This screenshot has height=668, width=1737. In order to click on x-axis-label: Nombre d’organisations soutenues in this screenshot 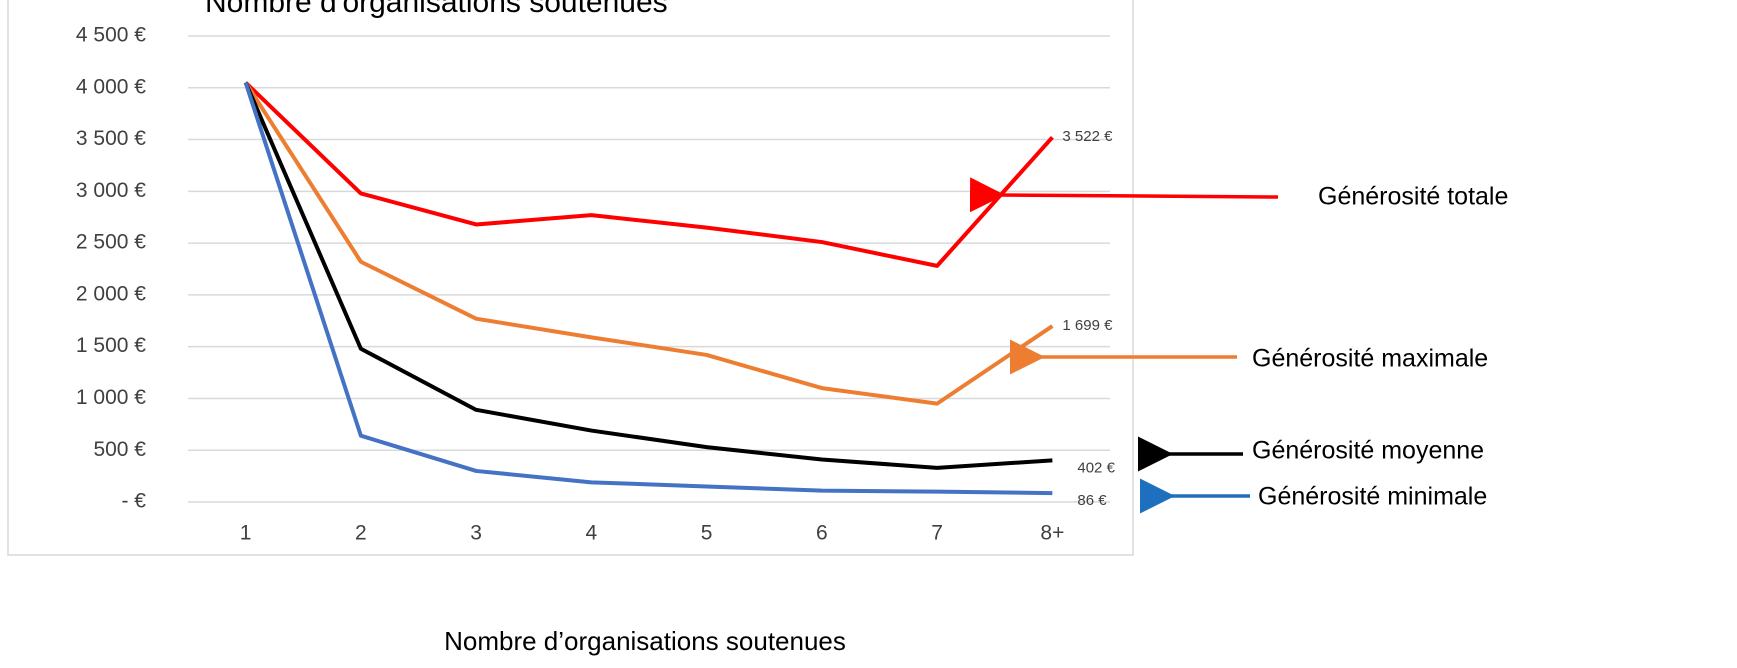, I will do `click(645, 641)`.